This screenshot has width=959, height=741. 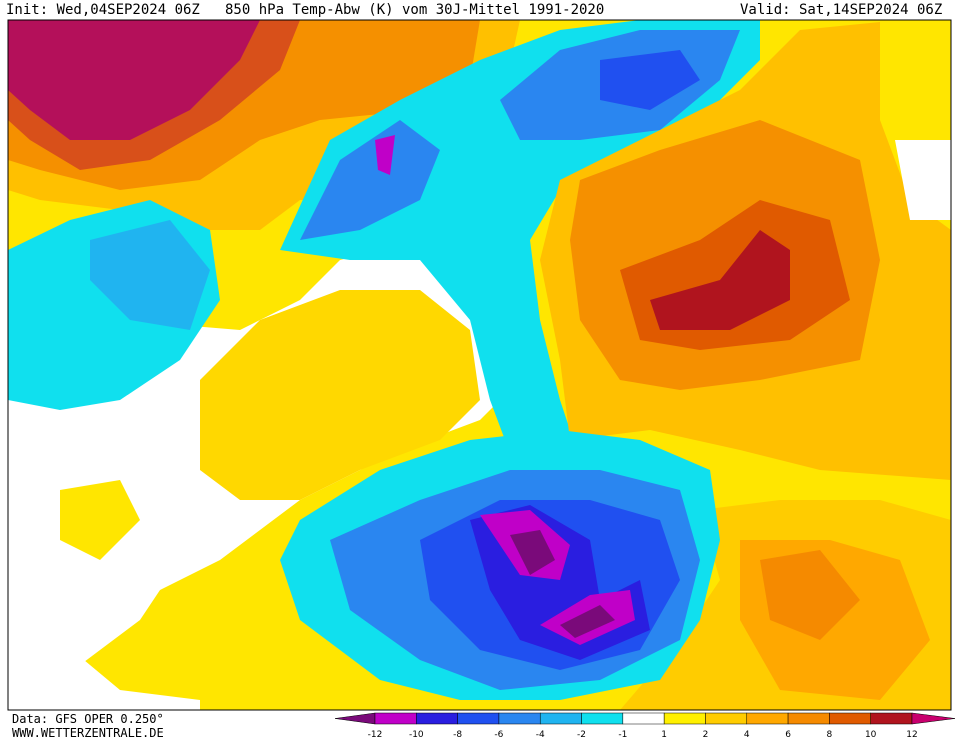 What do you see at coordinates (416, 735) in the screenshot?
I see `legend-tick-label: -10` at bounding box center [416, 735].